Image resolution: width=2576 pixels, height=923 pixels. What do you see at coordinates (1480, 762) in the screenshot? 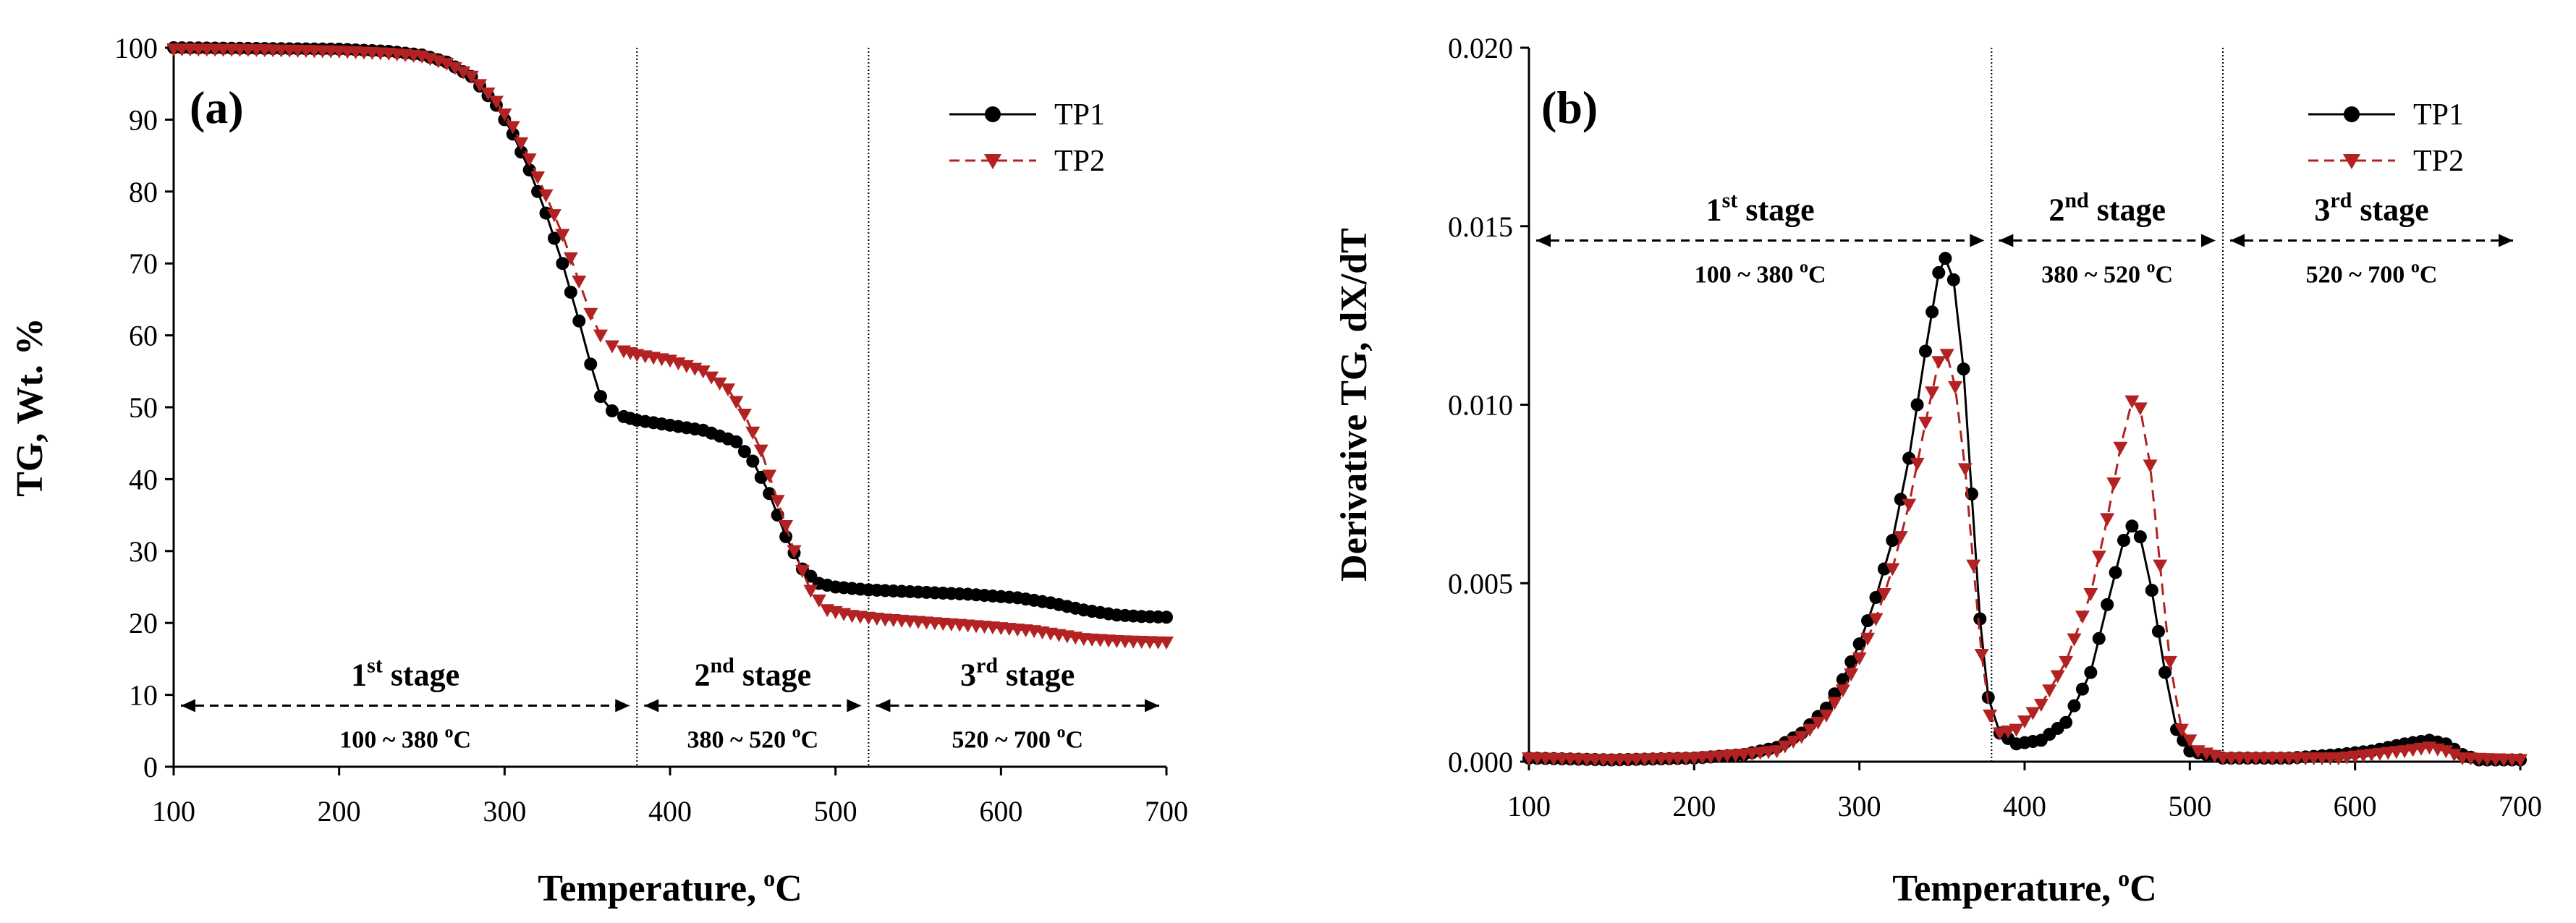
I see `y-tick-label: 0.000` at bounding box center [1480, 762].